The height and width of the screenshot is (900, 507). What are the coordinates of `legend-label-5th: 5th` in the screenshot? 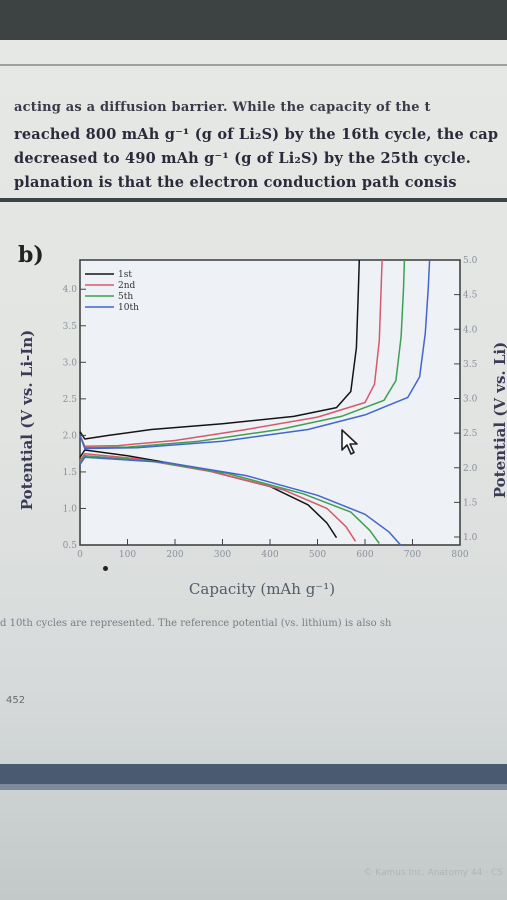 It's located at (125, 297).